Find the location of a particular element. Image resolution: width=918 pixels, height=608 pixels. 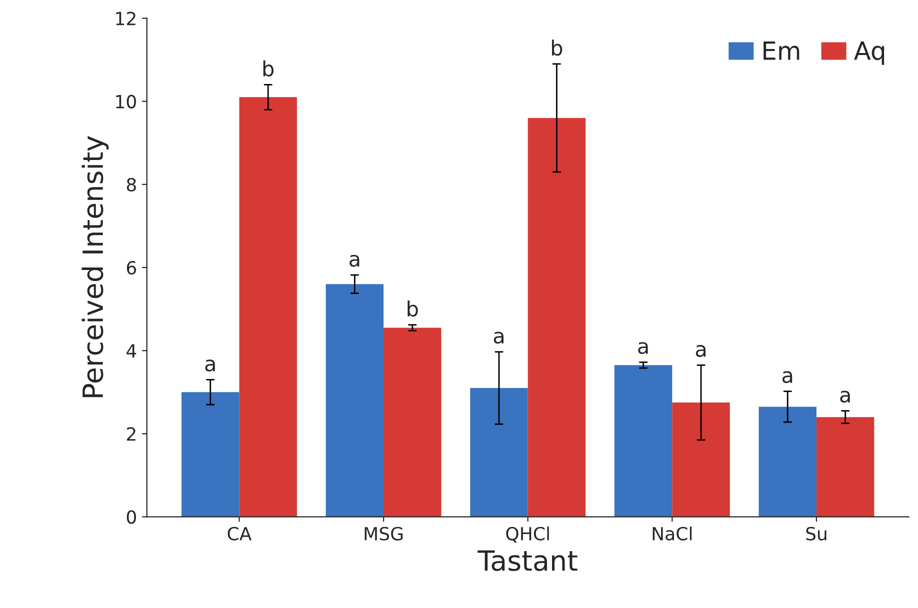

legend-label: Em is located at coordinates (782, 51).